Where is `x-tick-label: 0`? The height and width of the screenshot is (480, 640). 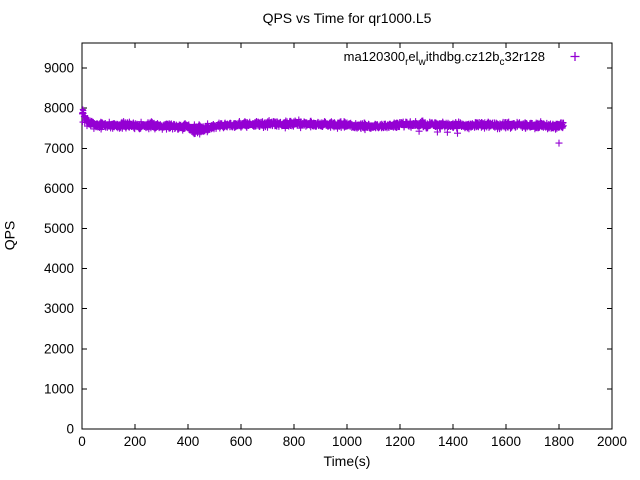 x-tick-label: 0 is located at coordinates (82, 441).